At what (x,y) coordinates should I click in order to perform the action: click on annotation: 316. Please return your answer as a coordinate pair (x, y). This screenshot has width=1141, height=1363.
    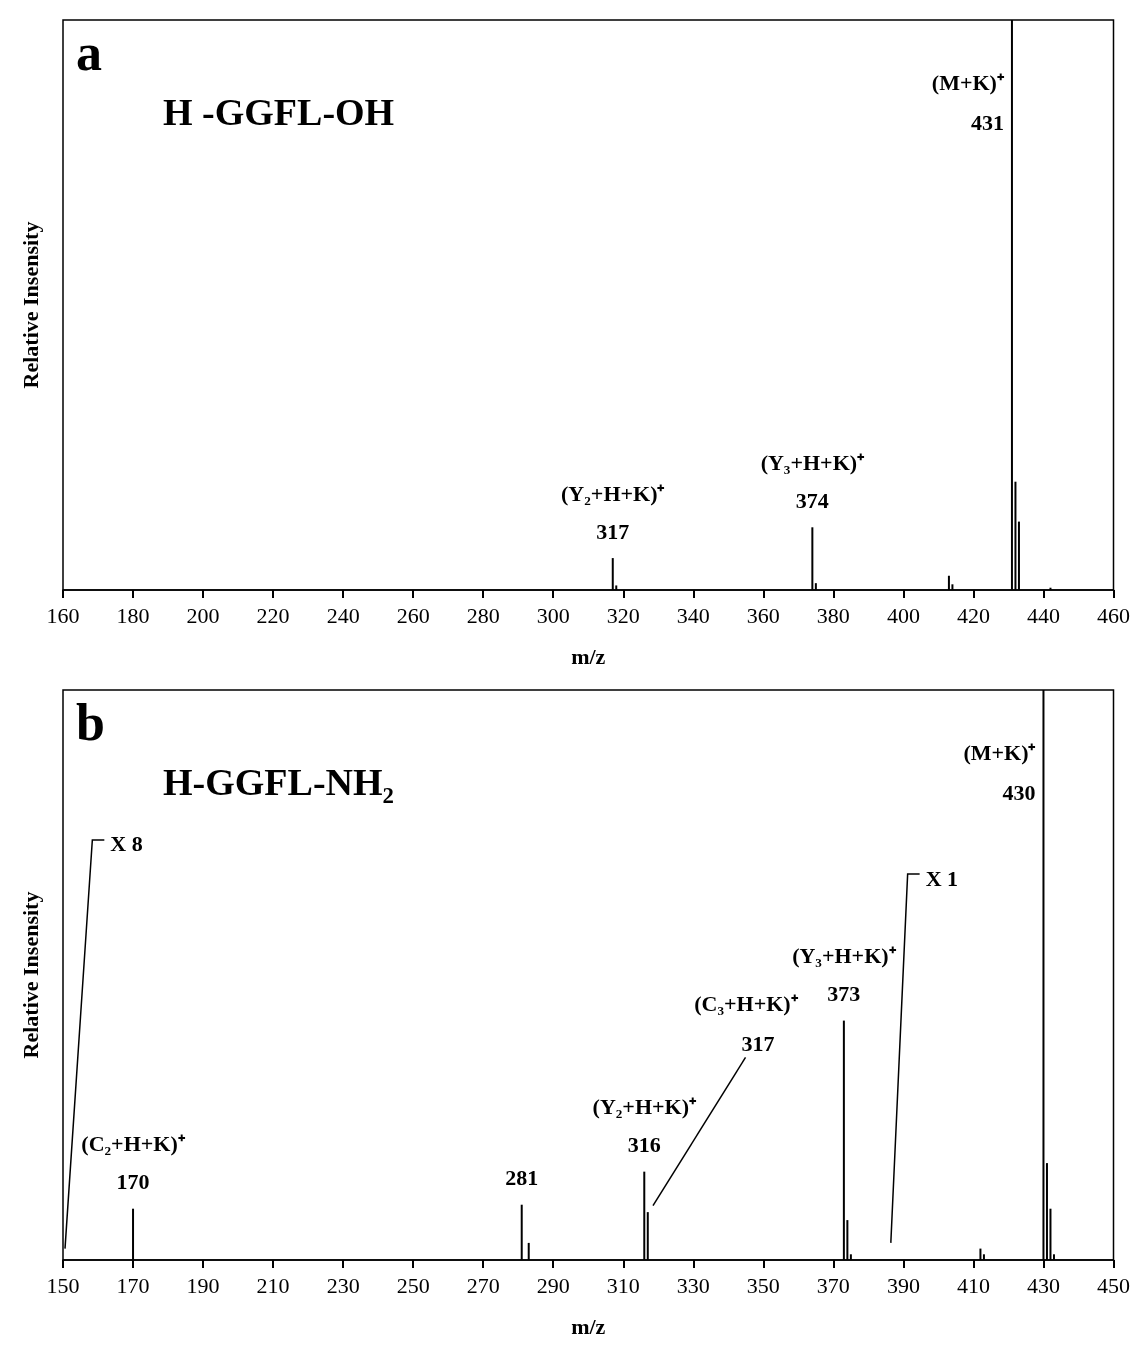
    Looking at the image, I should click on (644, 1145).